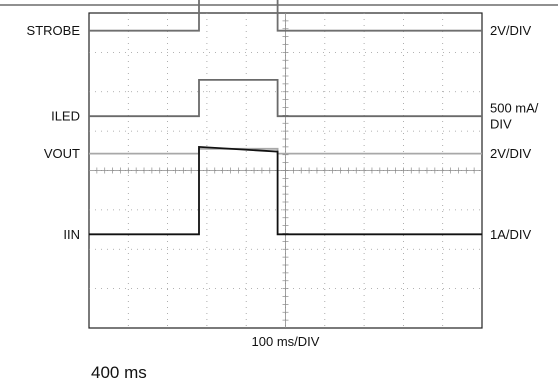 This screenshot has height=392, width=558. Describe the element at coordinates (511, 30) in the screenshot. I see `channel-scale-strobe: 2V/DIV` at that location.